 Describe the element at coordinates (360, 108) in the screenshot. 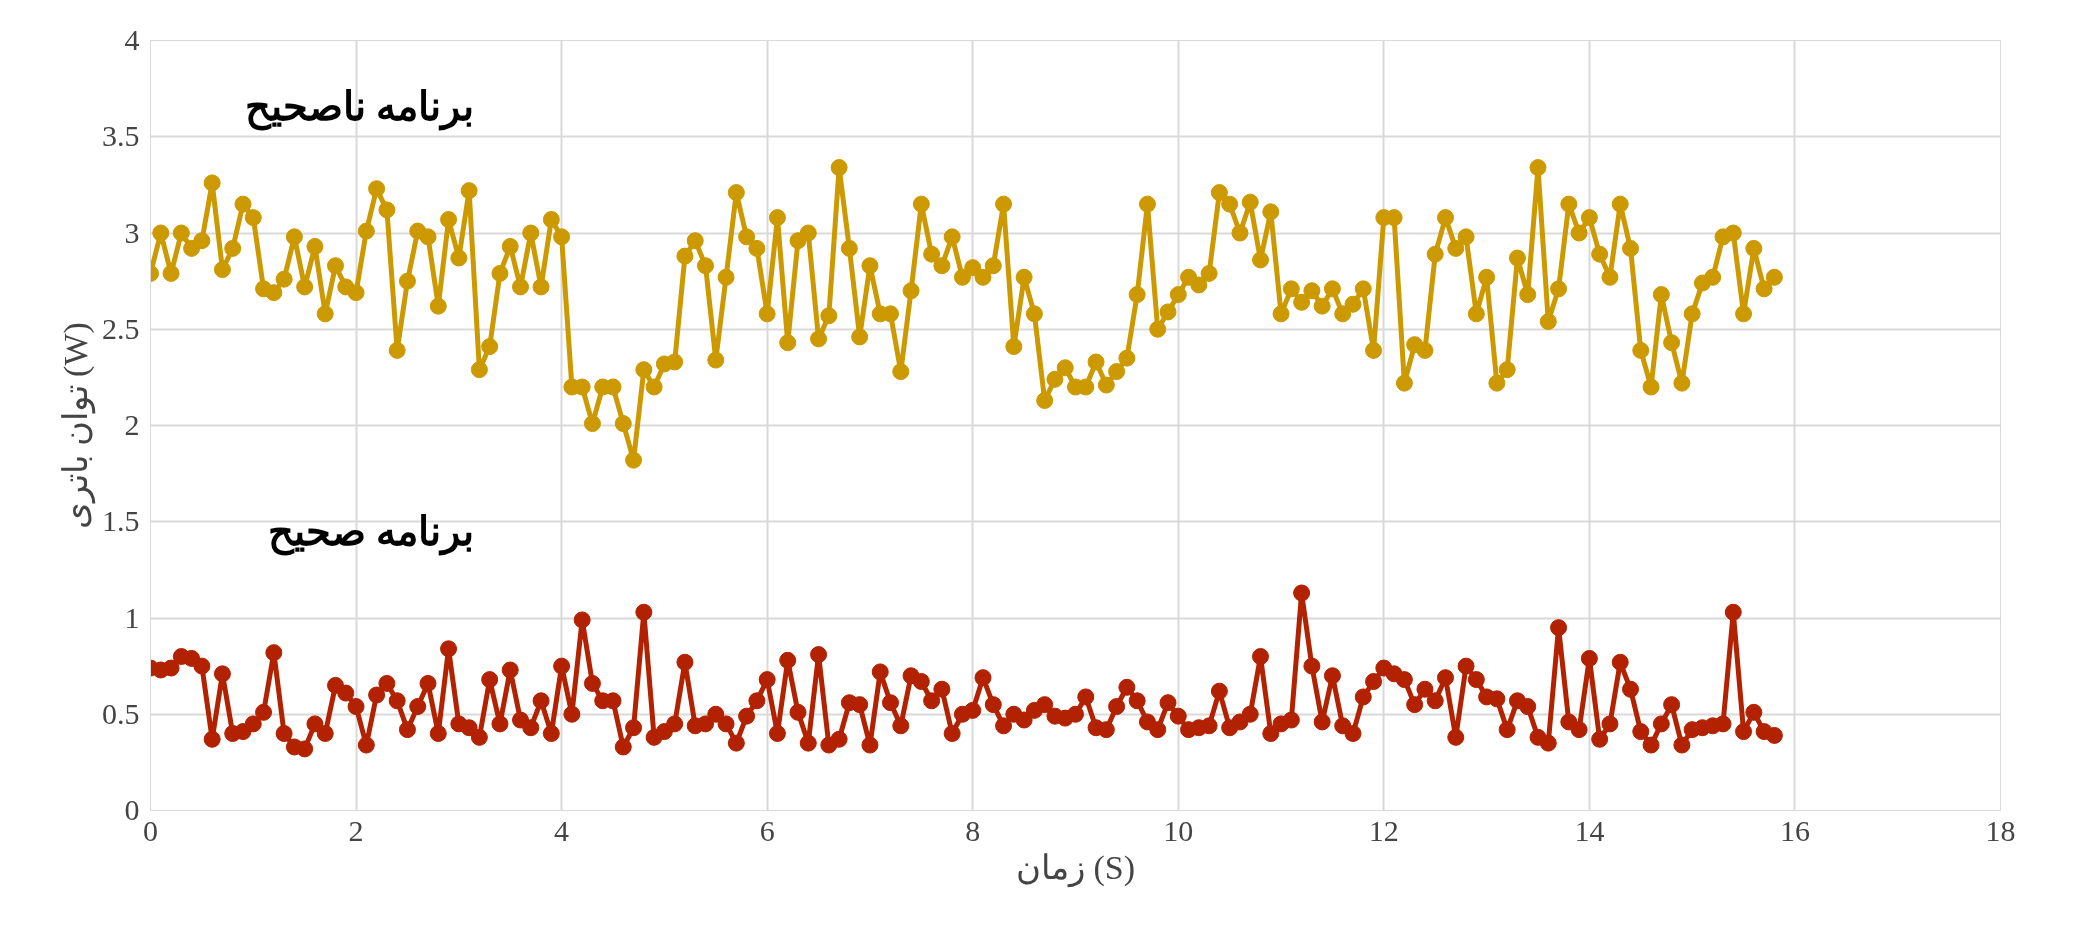

I see `series-label: برنامه ناصحیح` at that location.